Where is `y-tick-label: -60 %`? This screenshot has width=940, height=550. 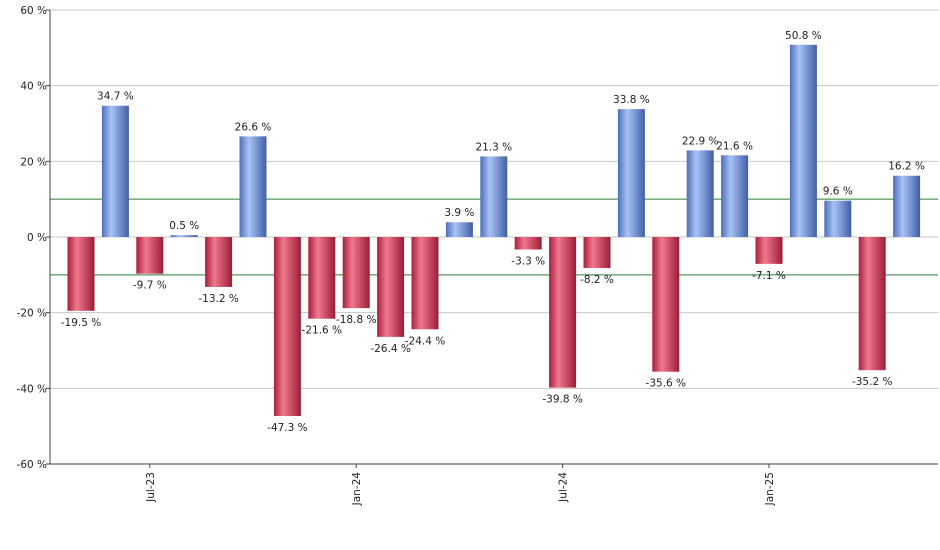
y-tick-label: -60 % is located at coordinates (32, 465).